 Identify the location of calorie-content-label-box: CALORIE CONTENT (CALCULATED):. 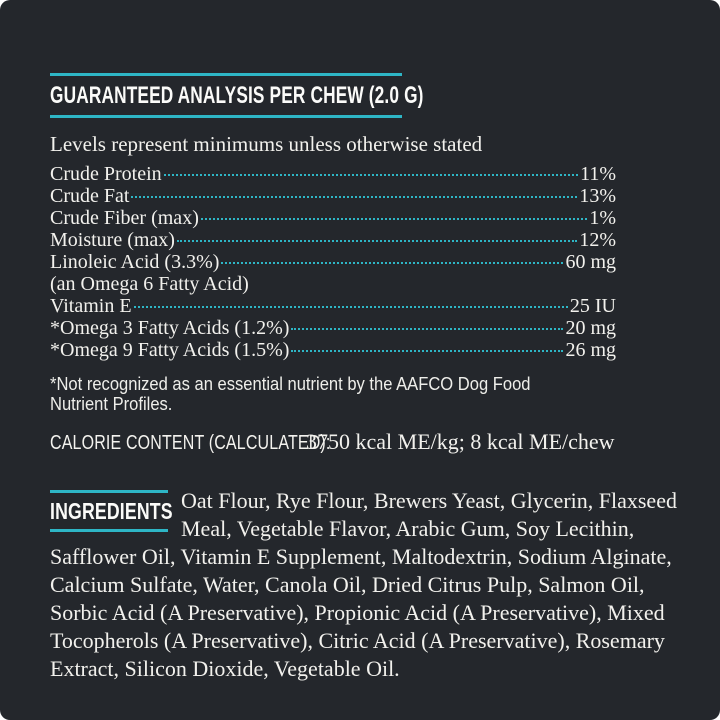
(190, 443).